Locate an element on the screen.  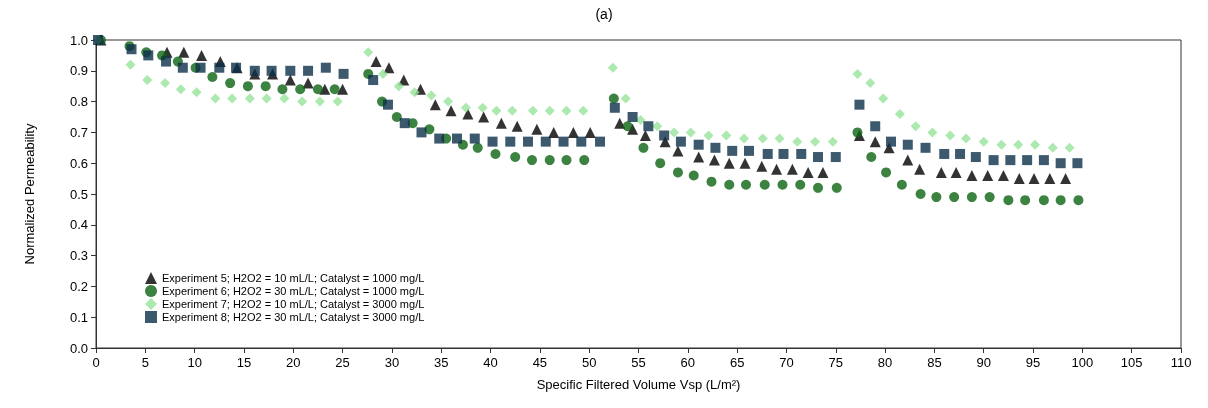
legend-label: Experiment 6; H2O2 = 30 mL/L; Catalyst = 1000 mg/L is located at coordinates (293, 291).